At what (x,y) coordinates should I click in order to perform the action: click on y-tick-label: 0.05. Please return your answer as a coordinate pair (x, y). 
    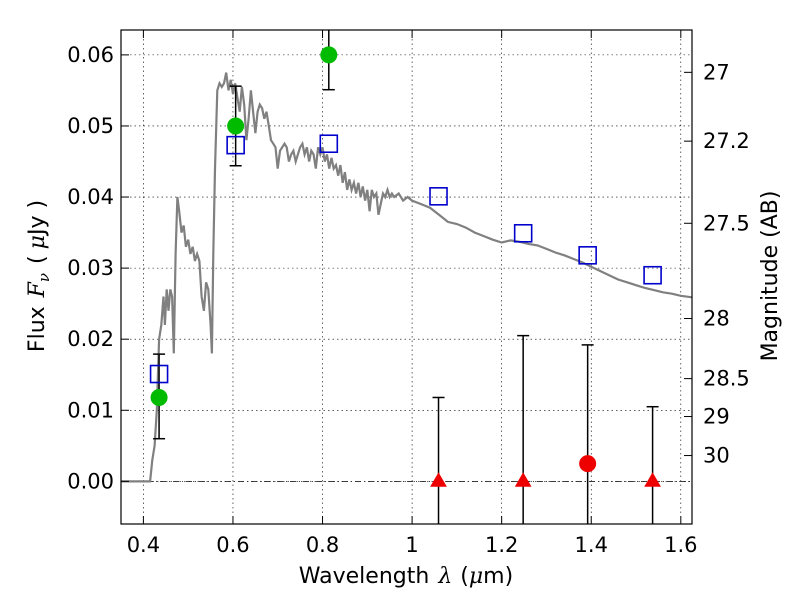
    Looking at the image, I should click on (90, 126).